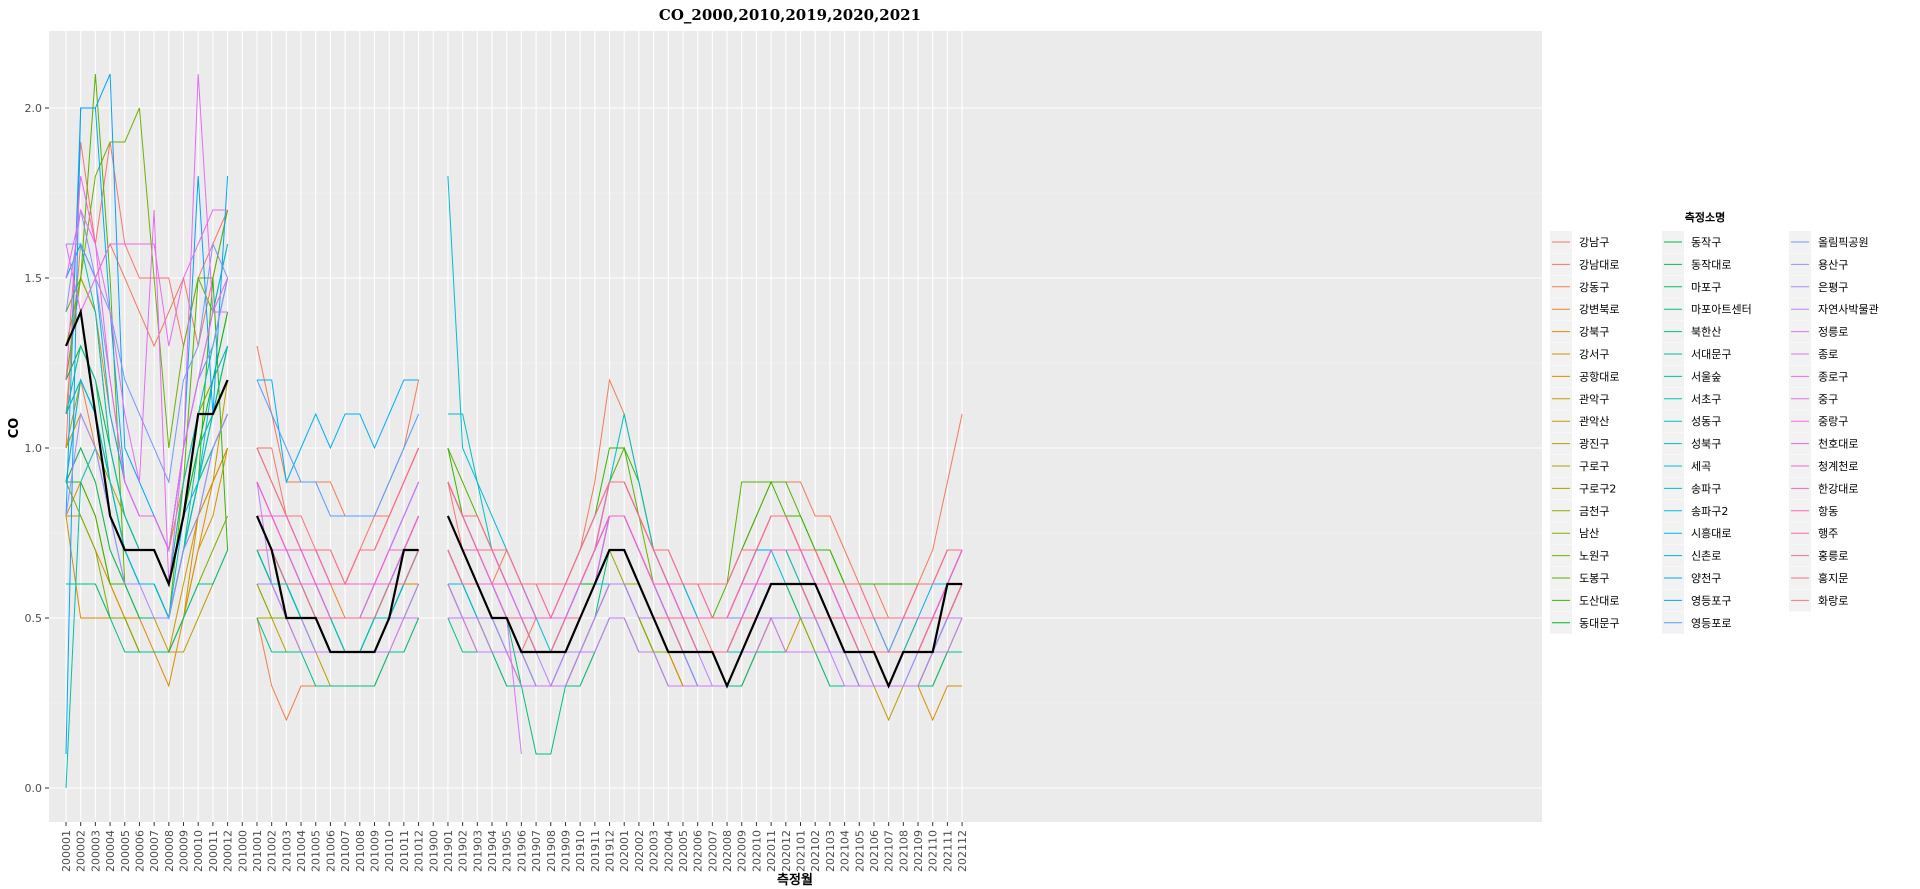 Image resolution: width=1920 pixels, height=889 pixels. What do you see at coordinates (1594, 578) in the screenshot?
I see `legend-label: 도봉구` at bounding box center [1594, 578].